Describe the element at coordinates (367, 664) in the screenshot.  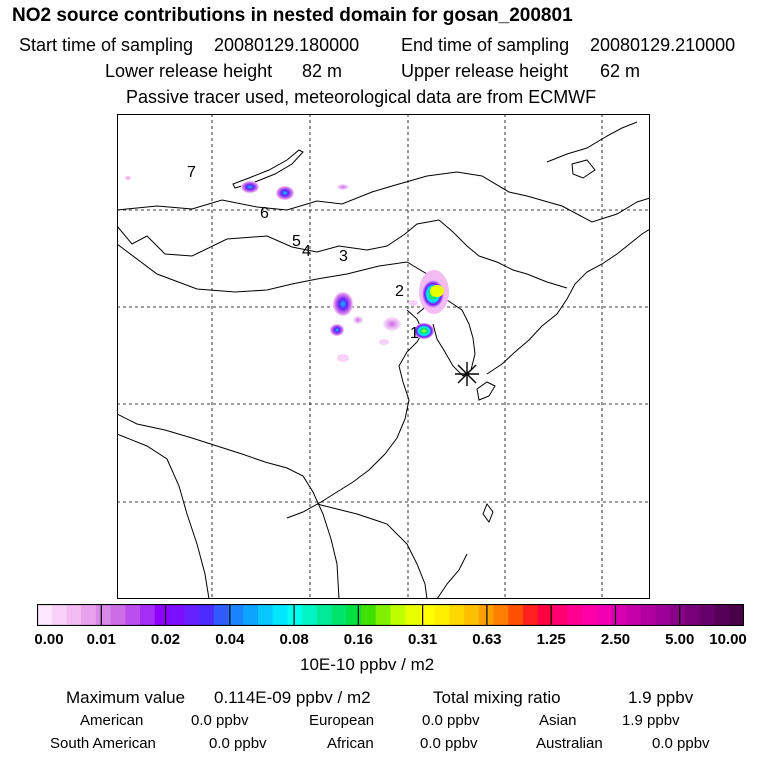
I see `colorbar-unit: 10E-10 ppbv / m2` at that location.